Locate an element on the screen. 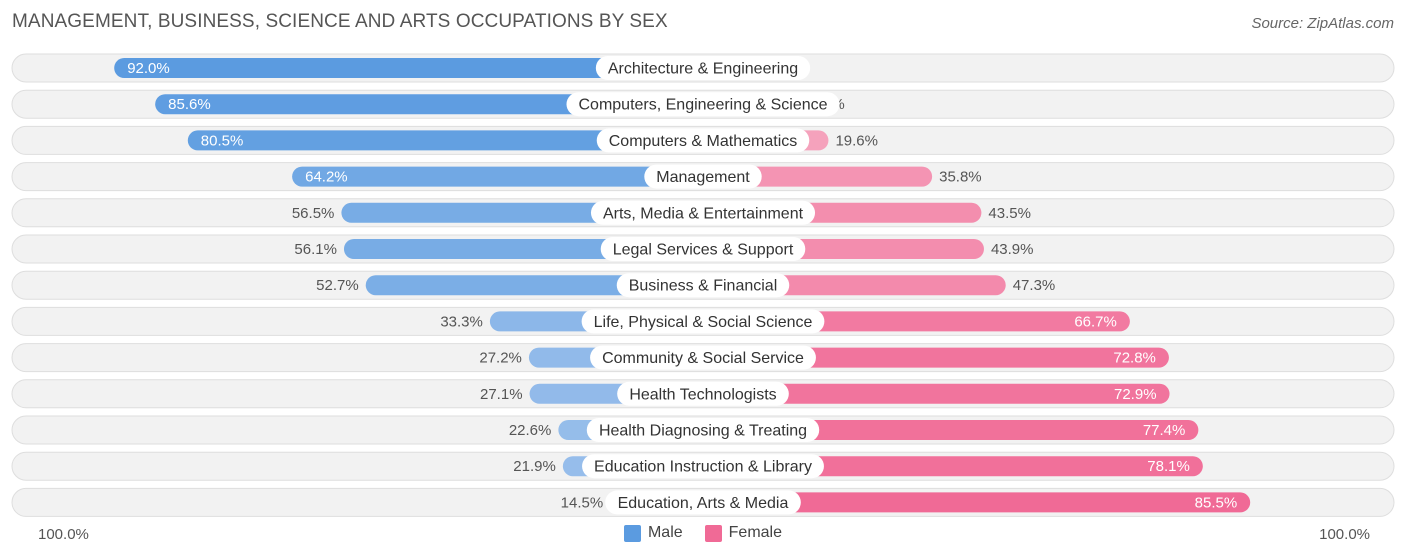  value-label-female: 47.3% is located at coordinates (1034, 285).